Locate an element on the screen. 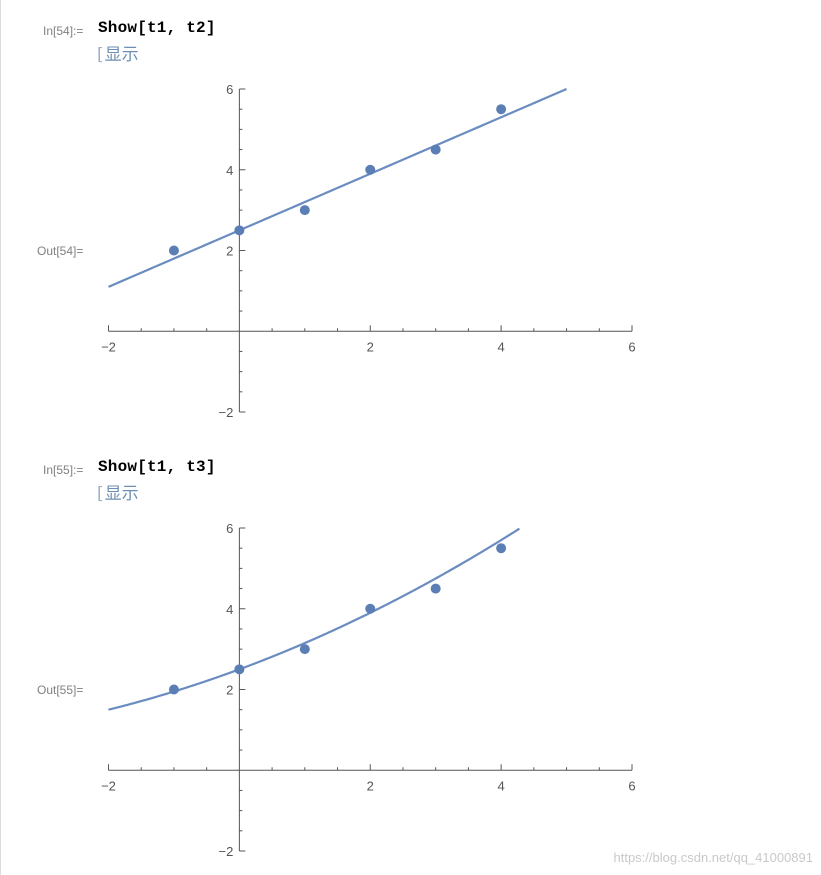 This screenshot has width=821, height=875. input-code: Show[t1, t2] is located at coordinates (157, 28).